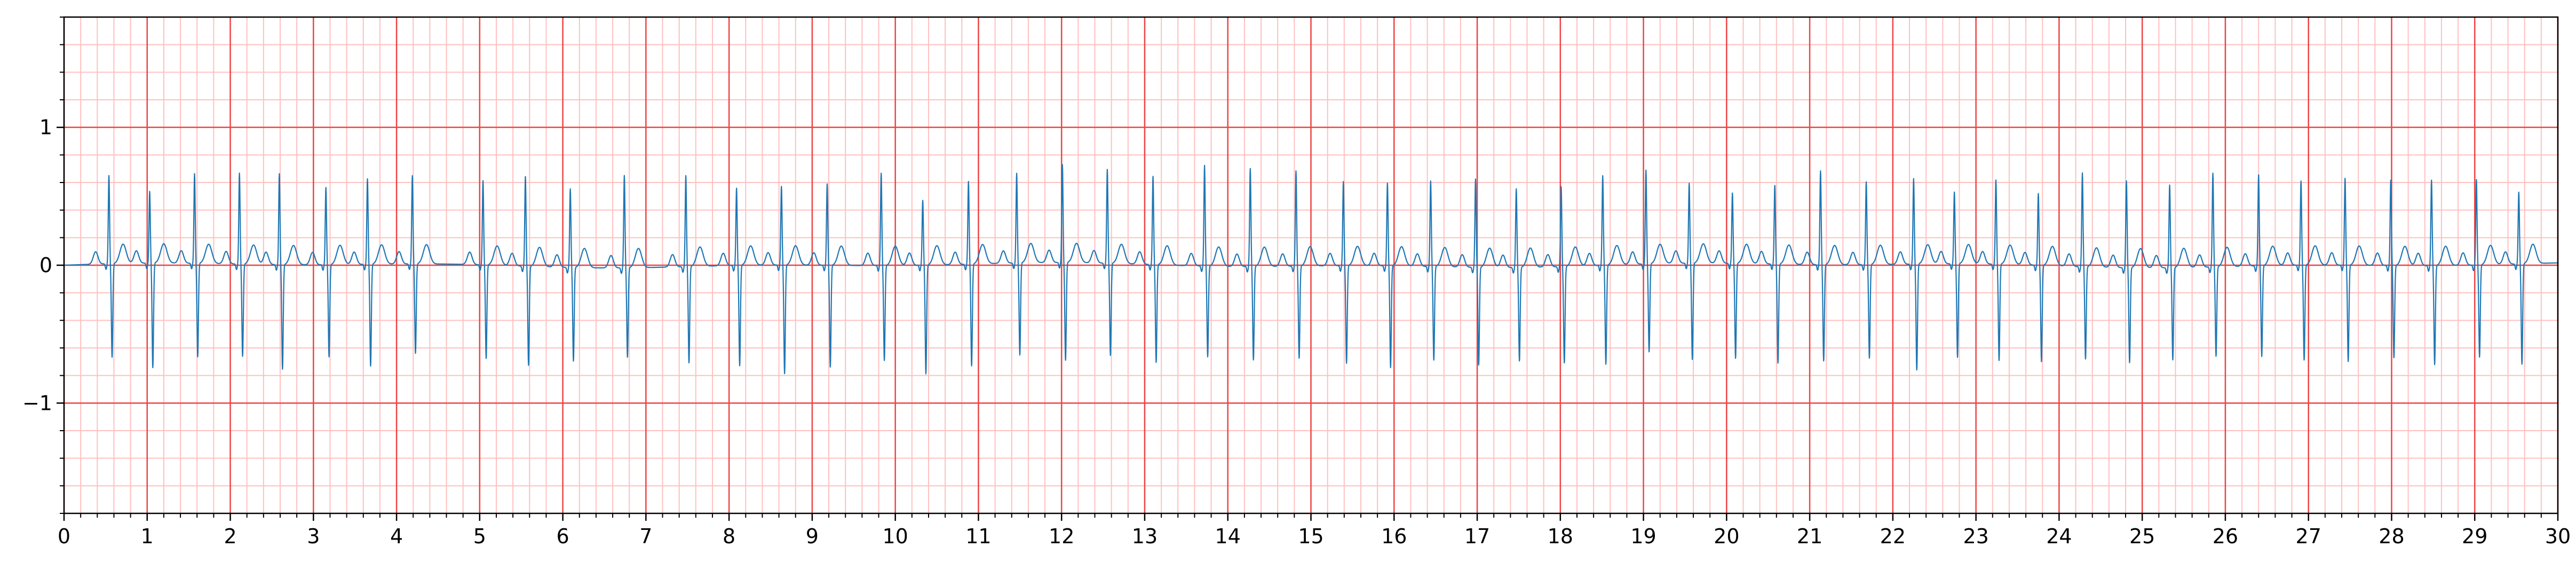 This screenshot has width=2576, height=563. I want to click on x-tick-label: 22, so click(1893, 536).